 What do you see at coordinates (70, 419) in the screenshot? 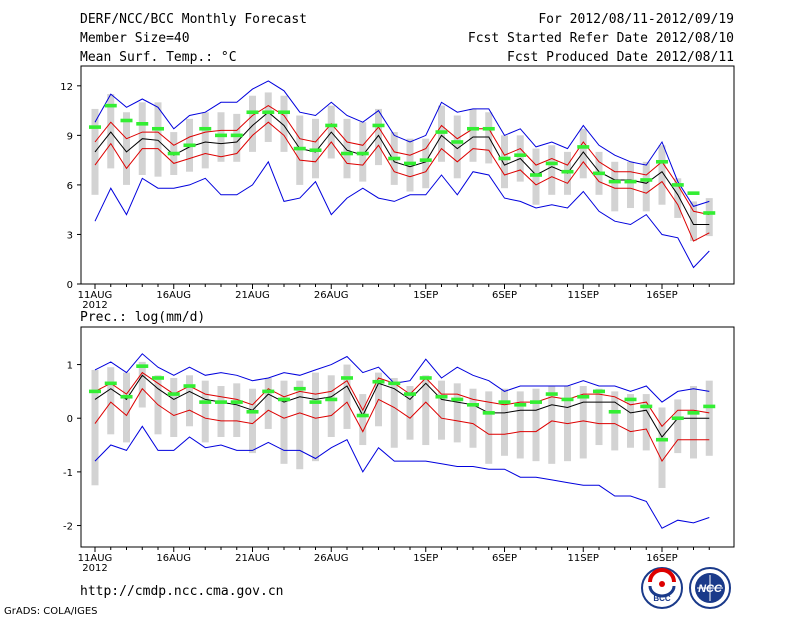
I see `y-tick-label: 0` at bounding box center [70, 419].